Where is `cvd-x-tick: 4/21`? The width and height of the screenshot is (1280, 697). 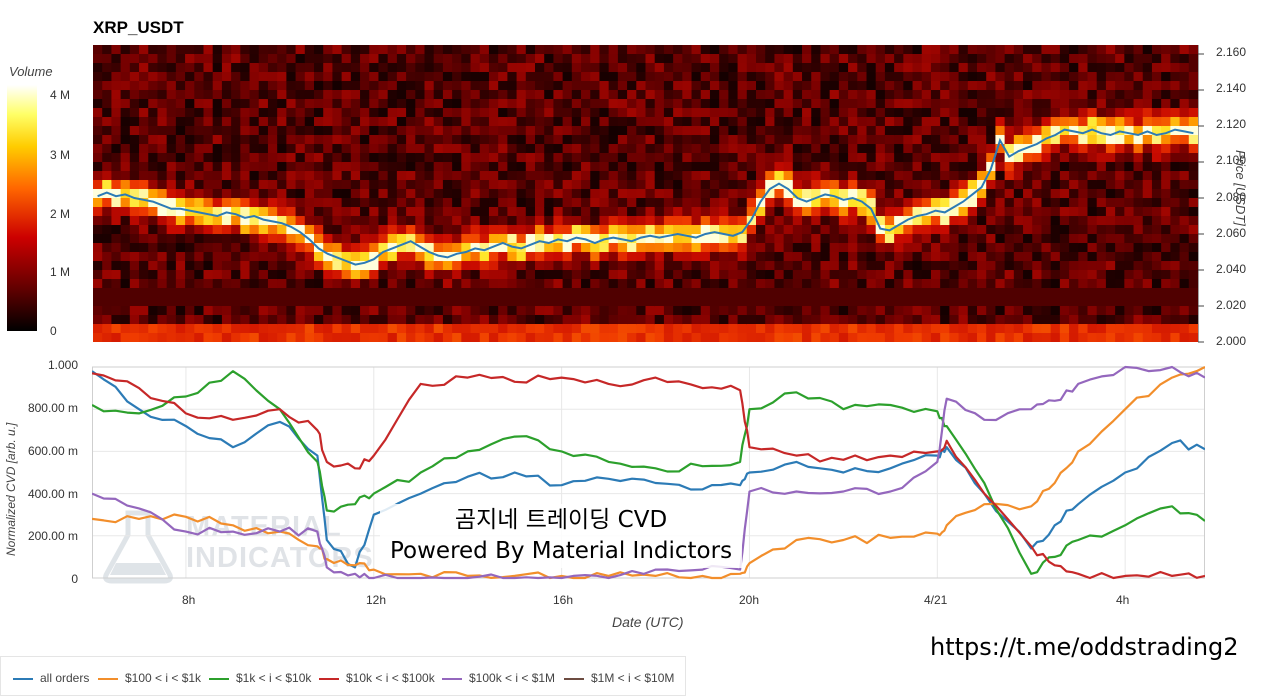
cvd-x-tick: 4/21 is located at coordinates (936, 600).